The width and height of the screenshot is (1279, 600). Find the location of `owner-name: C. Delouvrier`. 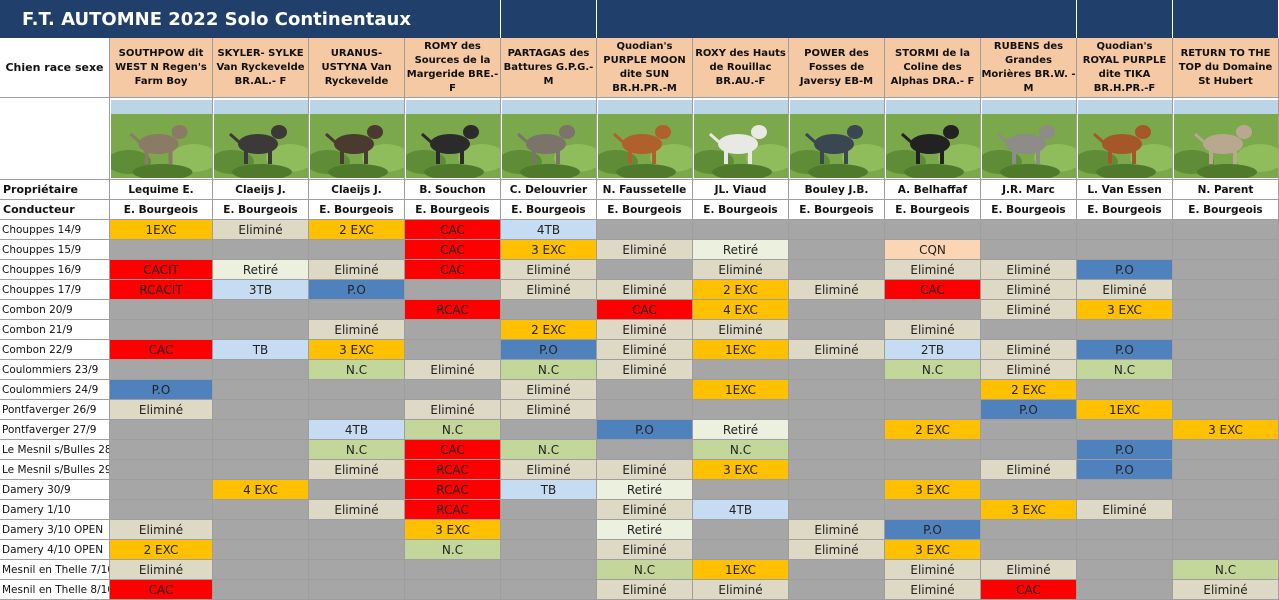

owner-name: C. Delouvrier is located at coordinates (549, 190).